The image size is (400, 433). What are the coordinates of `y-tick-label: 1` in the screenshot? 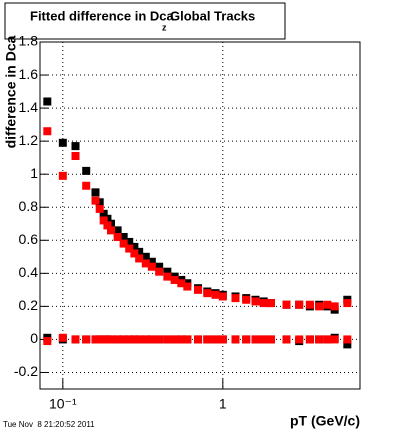 It's located at (34, 173).